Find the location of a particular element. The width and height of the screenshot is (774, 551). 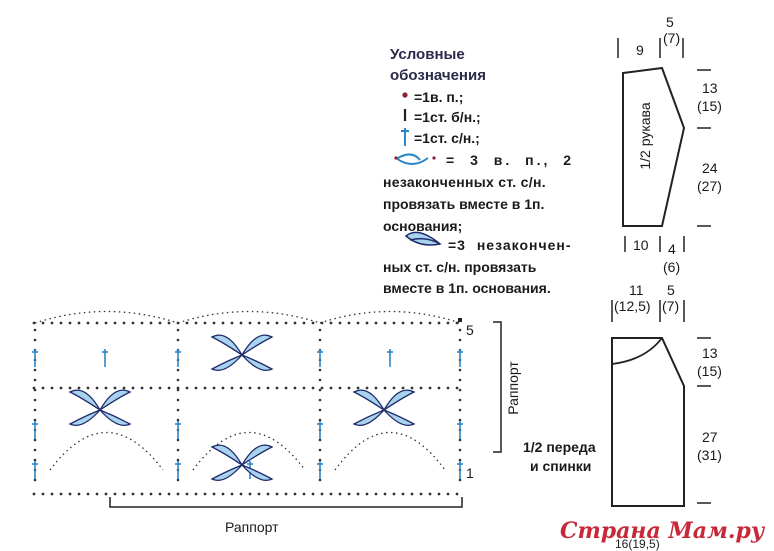

double-crochet-stitch is located at coordinates (105, 358).